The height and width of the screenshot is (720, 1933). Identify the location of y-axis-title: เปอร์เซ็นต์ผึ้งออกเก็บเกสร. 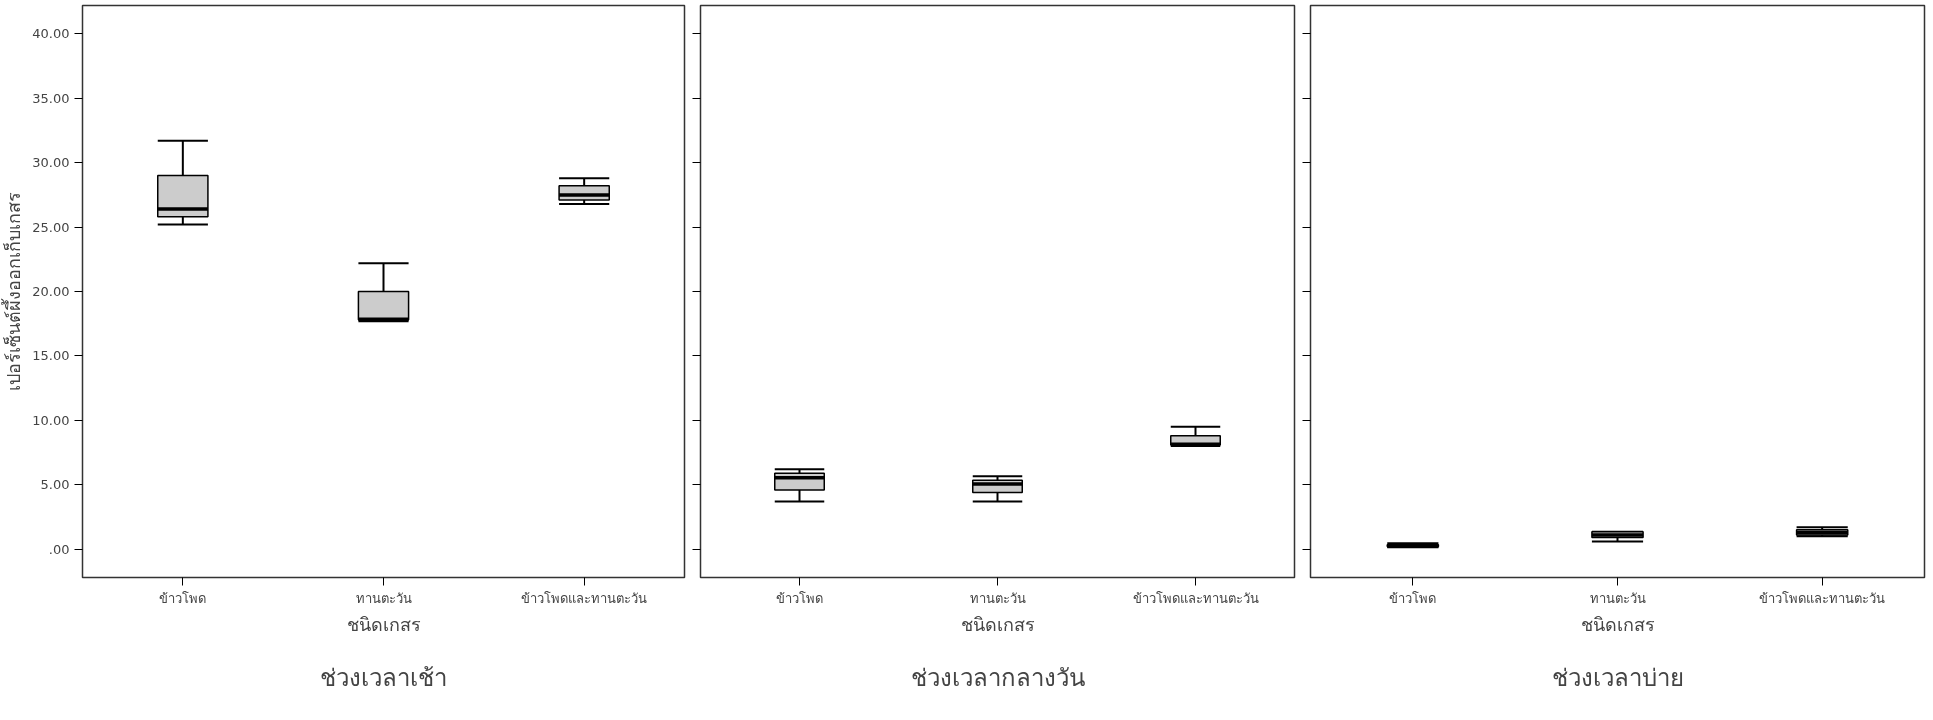
(13, 291).